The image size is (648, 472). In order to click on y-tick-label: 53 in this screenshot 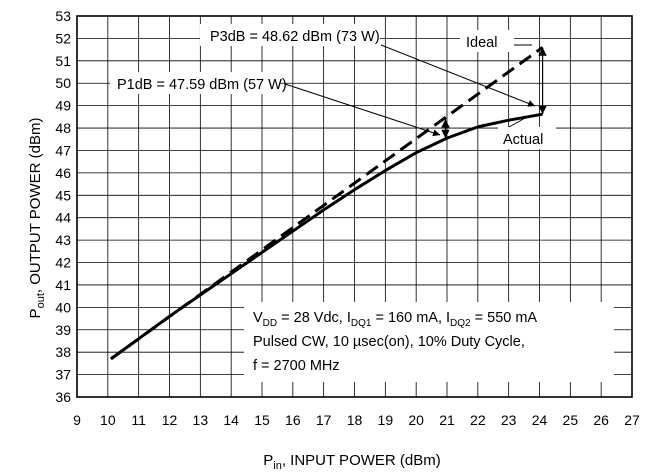, I will do `click(63, 16)`.